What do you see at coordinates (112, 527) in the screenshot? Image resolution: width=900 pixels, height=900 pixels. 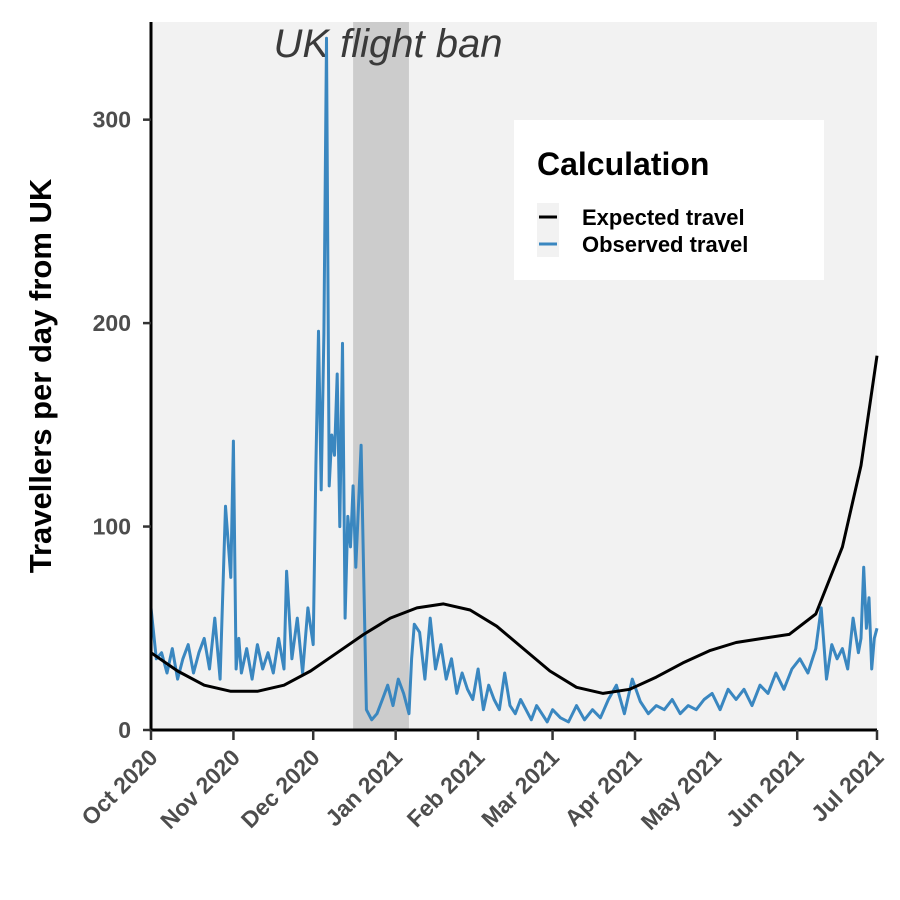 I see `y-tick-label: 100` at bounding box center [112, 527].